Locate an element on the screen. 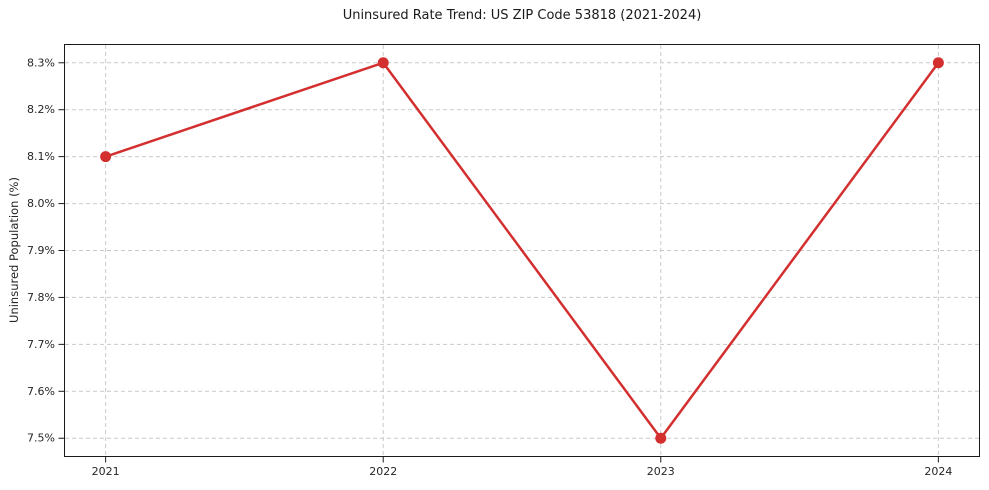 This screenshot has height=490, width=989. y-tick-label: 8.3% is located at coordinates (41, 62).